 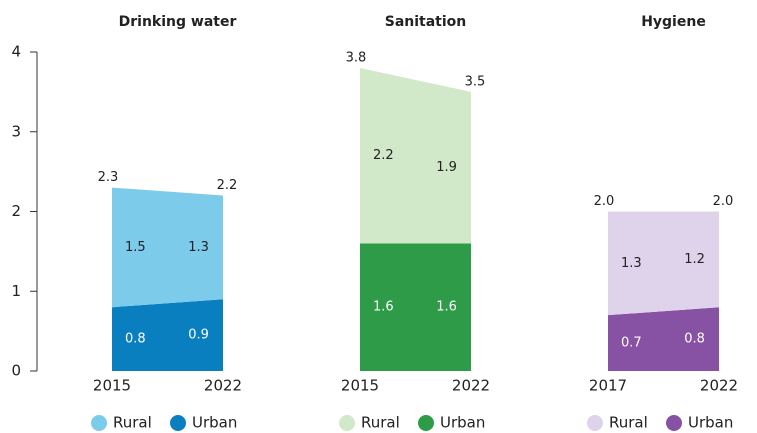 What do you see at coordinates (16, 131) in the screenshot?
I see `y-tick-label: 3` at bounding box center [16, 131].